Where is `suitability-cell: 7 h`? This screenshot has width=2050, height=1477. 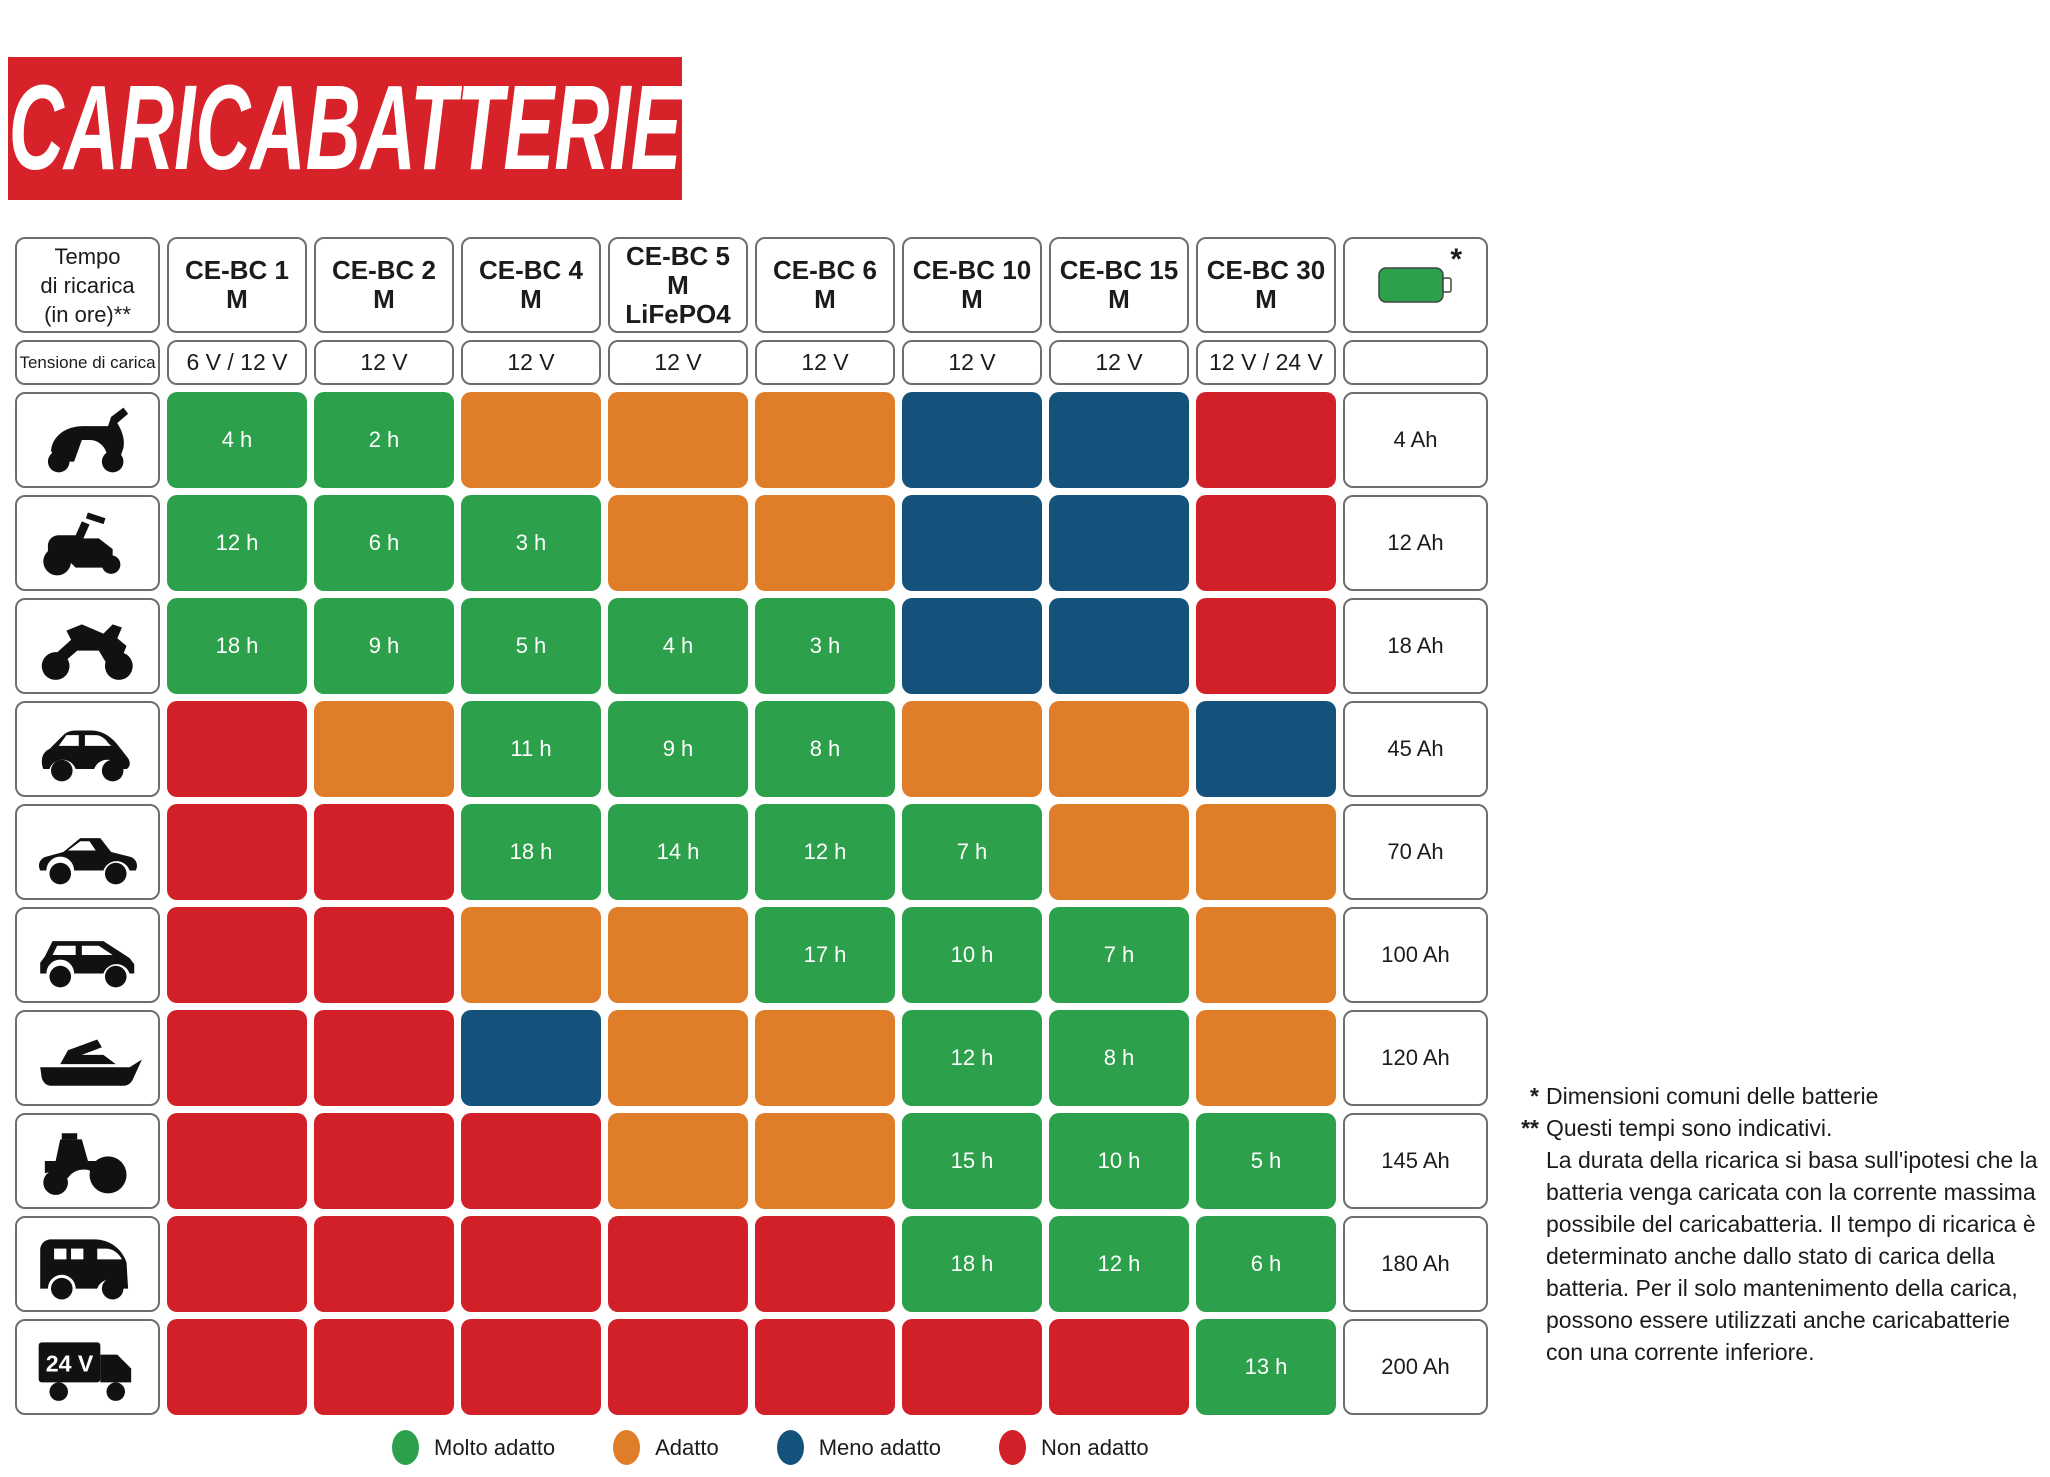 suitability-cell: 7 h is located at coordinates (1119, 955).